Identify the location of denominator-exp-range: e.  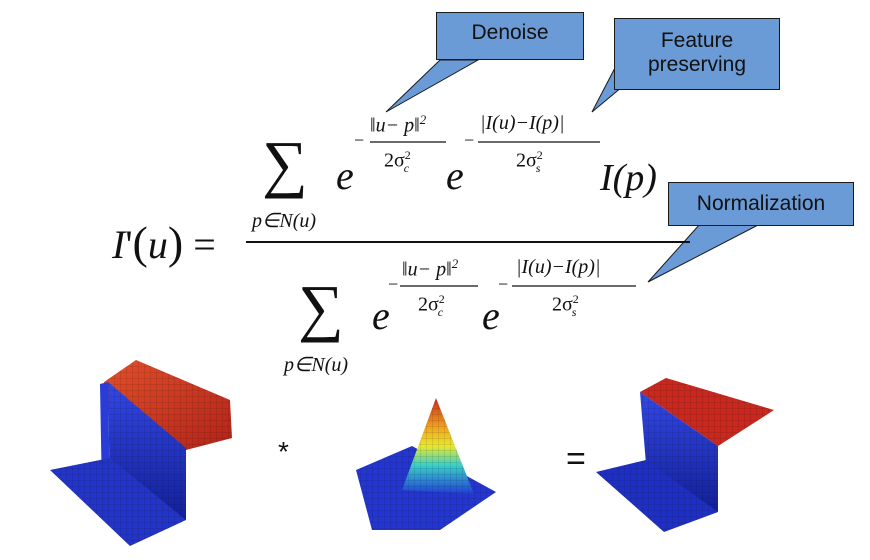
(491, 315).